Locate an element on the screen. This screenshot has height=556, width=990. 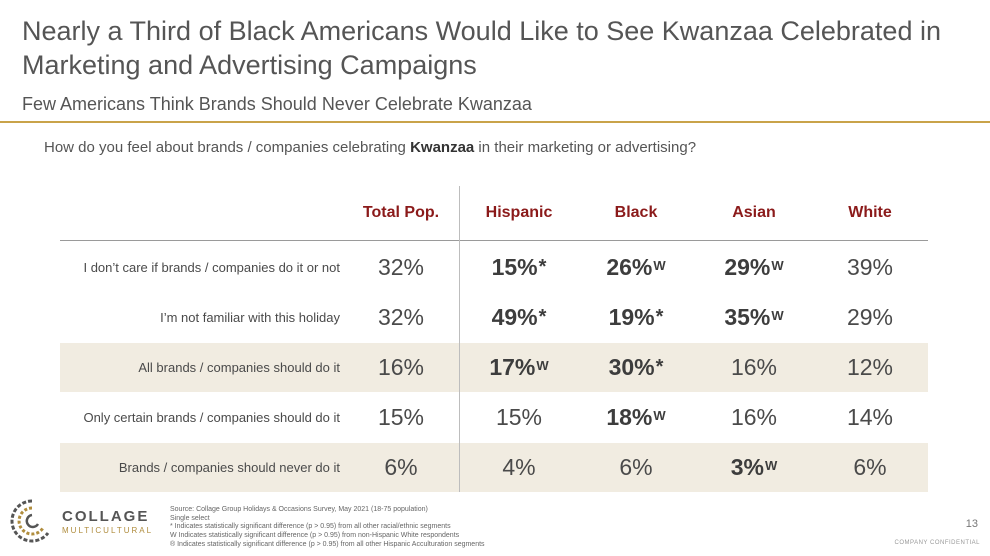
row-label: I’m not familiar with this holiday is located at coordinates (250, 317).